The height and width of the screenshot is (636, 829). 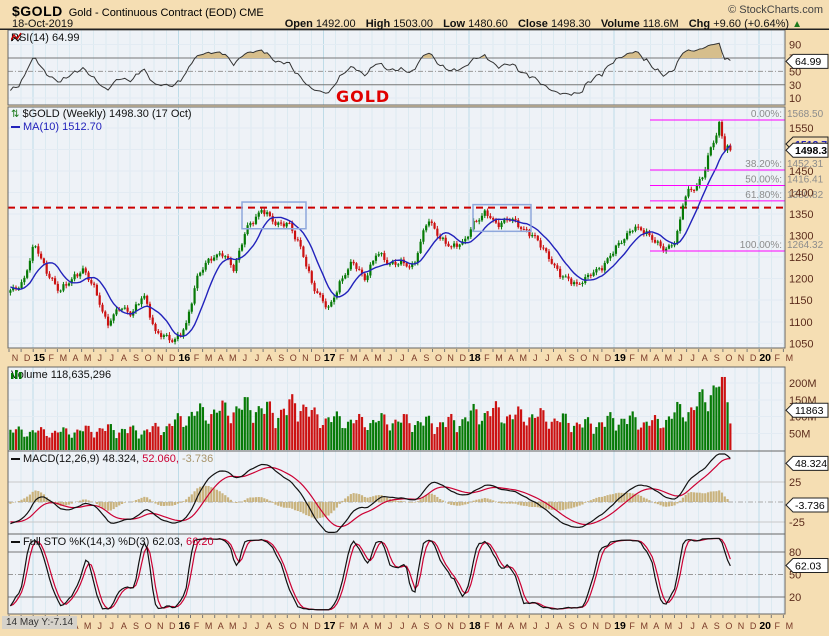 I want to click on ma-legend: MA(10) 1512.70, so click(x=56, y=127).